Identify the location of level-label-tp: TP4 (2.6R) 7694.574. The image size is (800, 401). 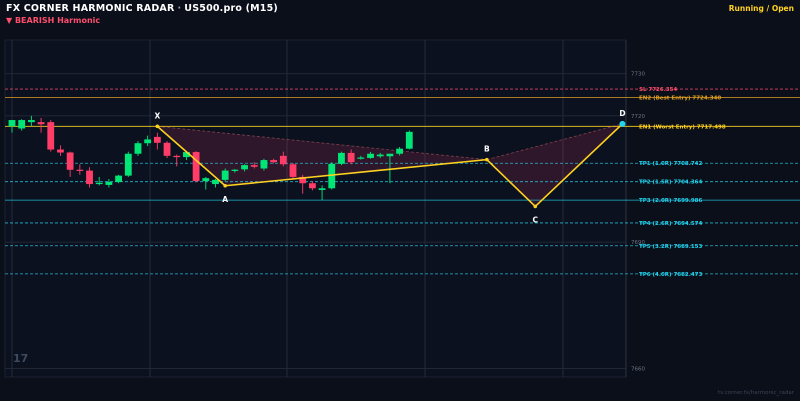
(670, 224).